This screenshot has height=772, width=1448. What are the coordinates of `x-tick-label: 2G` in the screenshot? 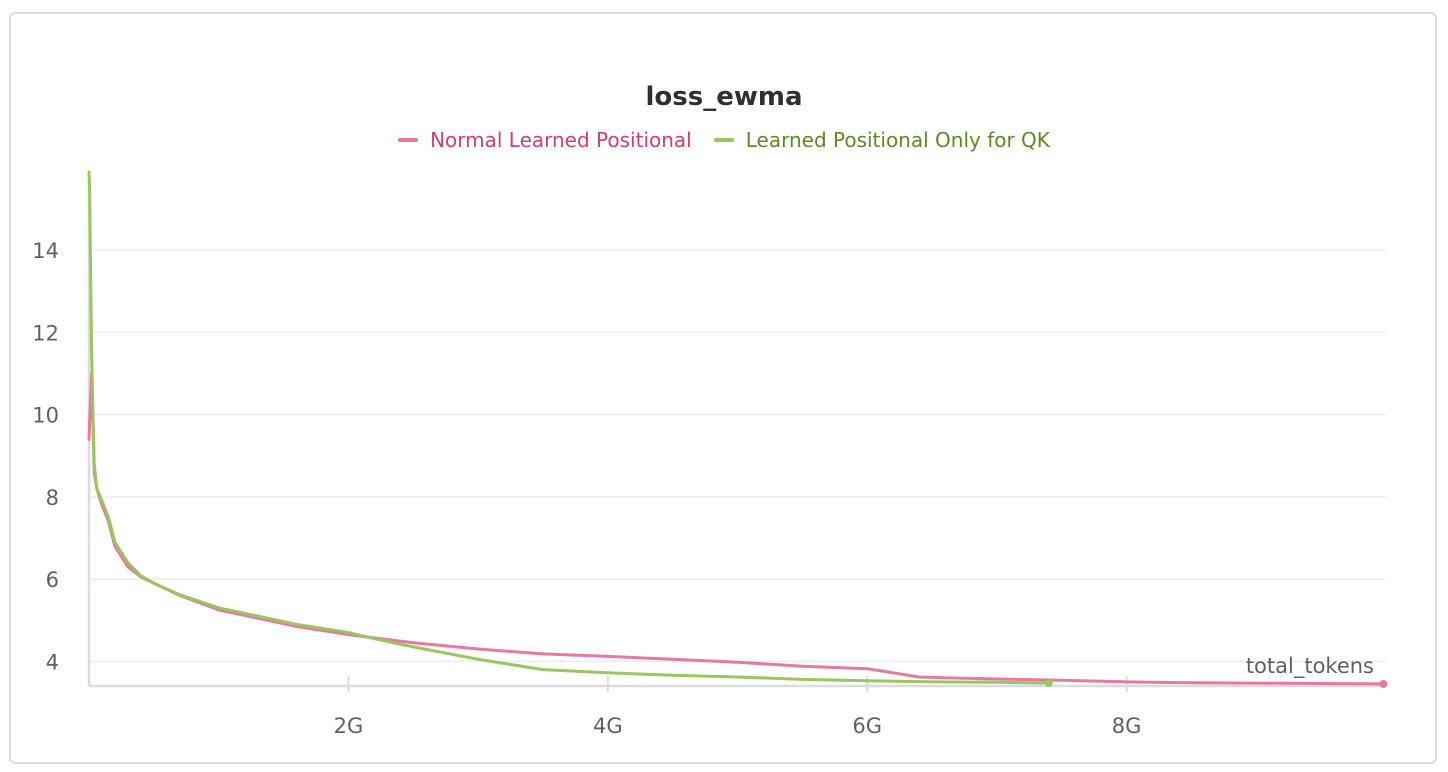 It's located at (349, 726).